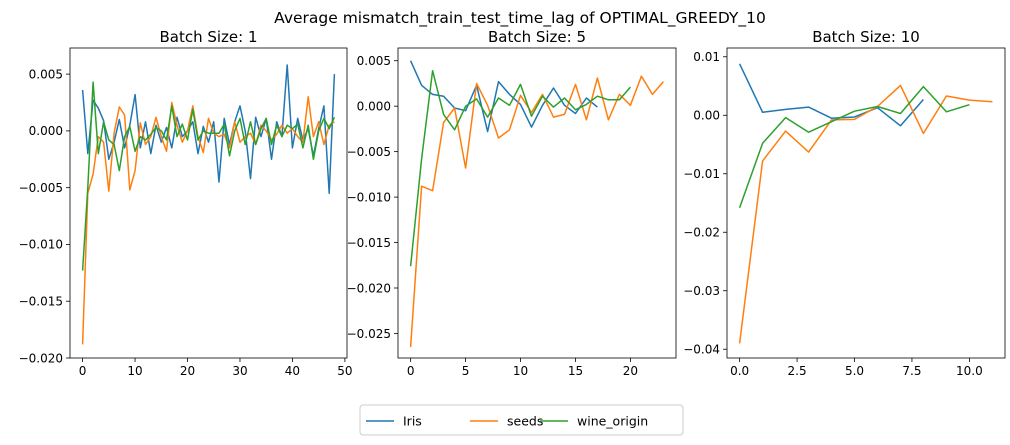 The image size is (1010, 445). I want to click on x-tick-label: 30, so click(239, 371).